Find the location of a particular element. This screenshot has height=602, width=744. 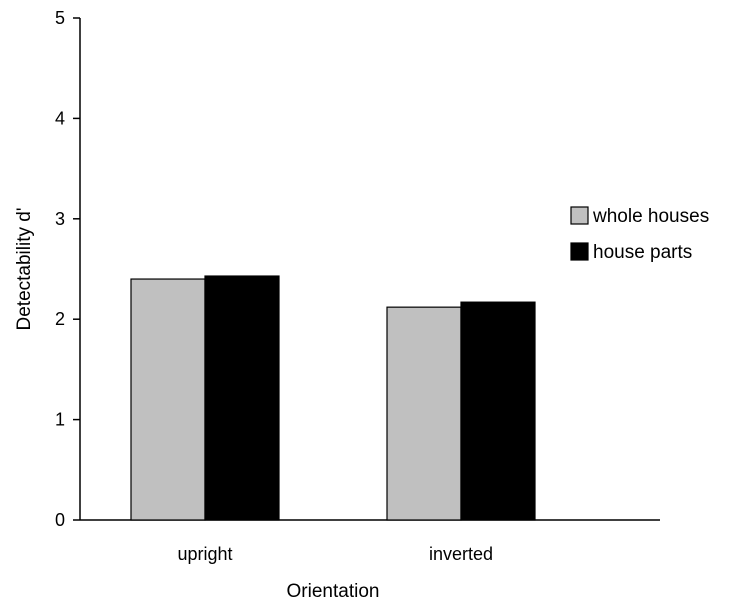

x-ticks: upright inverted is located at coordinates (335, 554).